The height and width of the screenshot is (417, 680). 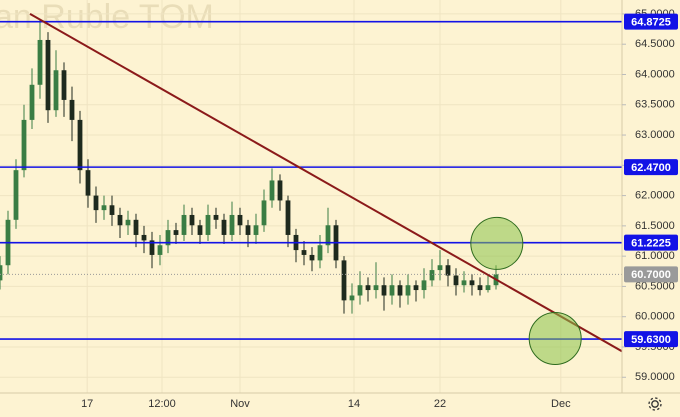 What do you see at coordinates (655, 226) in the screenshot?
I see `y-tick-label: 61.5000` at bounding box center [655, 226].